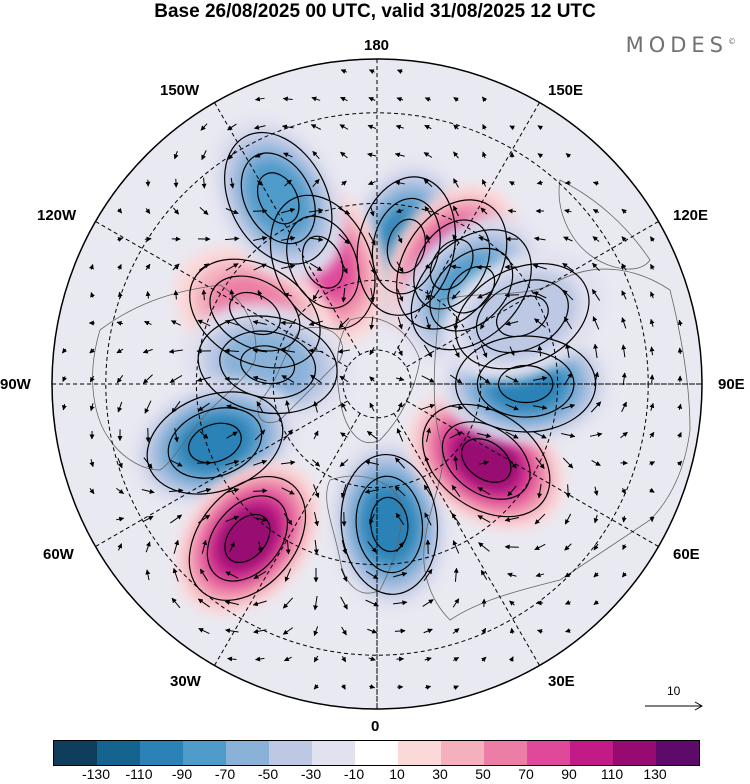 Image resolution: width=750 pixels, height=784 pixels. I want to click on lon-label-90E: 90E, so click(731, 385).